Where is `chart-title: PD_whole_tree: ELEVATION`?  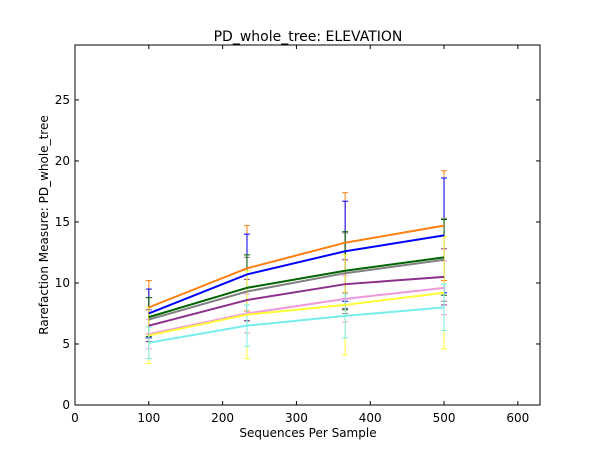
chart-title: PD_whole_tree: ELEVATION is located at coordinates (308, 37).